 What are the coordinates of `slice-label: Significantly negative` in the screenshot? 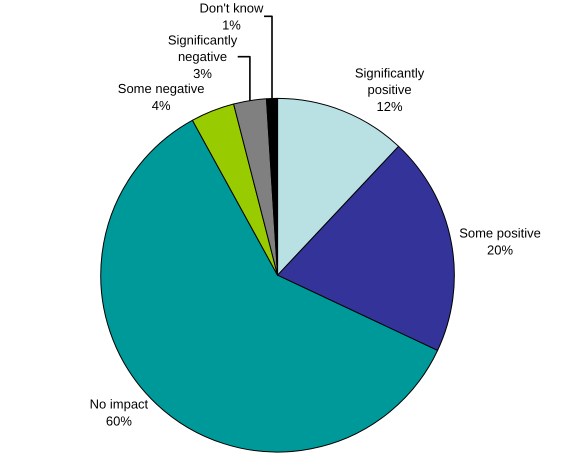 It's located at (203, 48).